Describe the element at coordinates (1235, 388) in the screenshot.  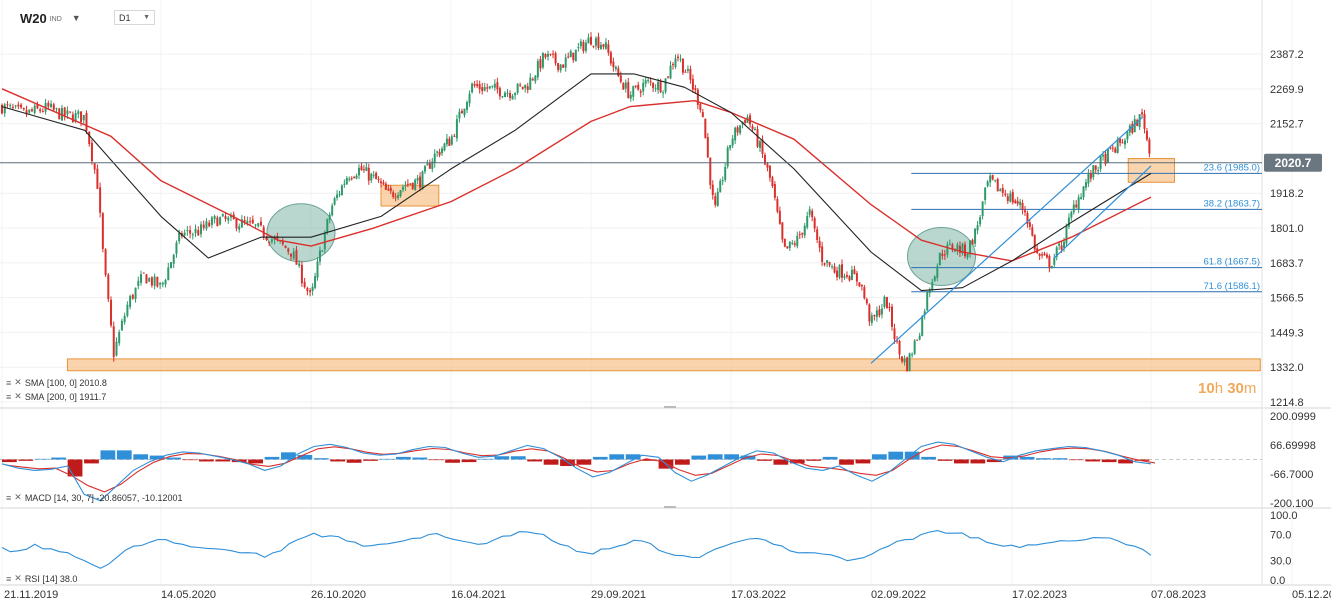
I see `countdown-minutes: 30` at that location.